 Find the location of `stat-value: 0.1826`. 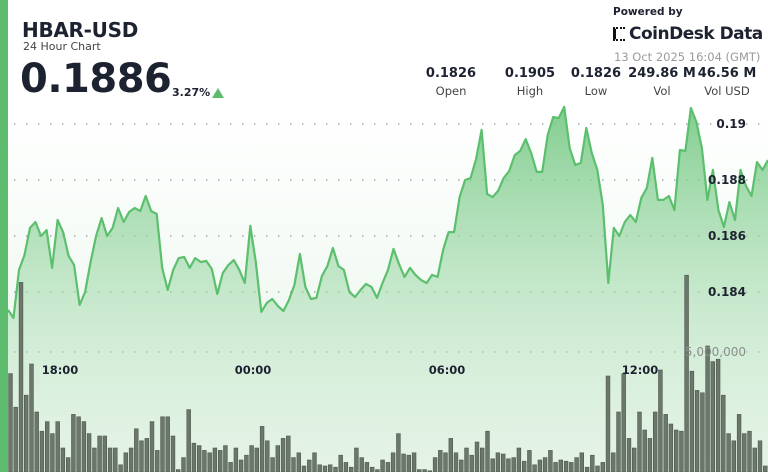

stat-value: 0.1826 is located at coordinates (596, 73).